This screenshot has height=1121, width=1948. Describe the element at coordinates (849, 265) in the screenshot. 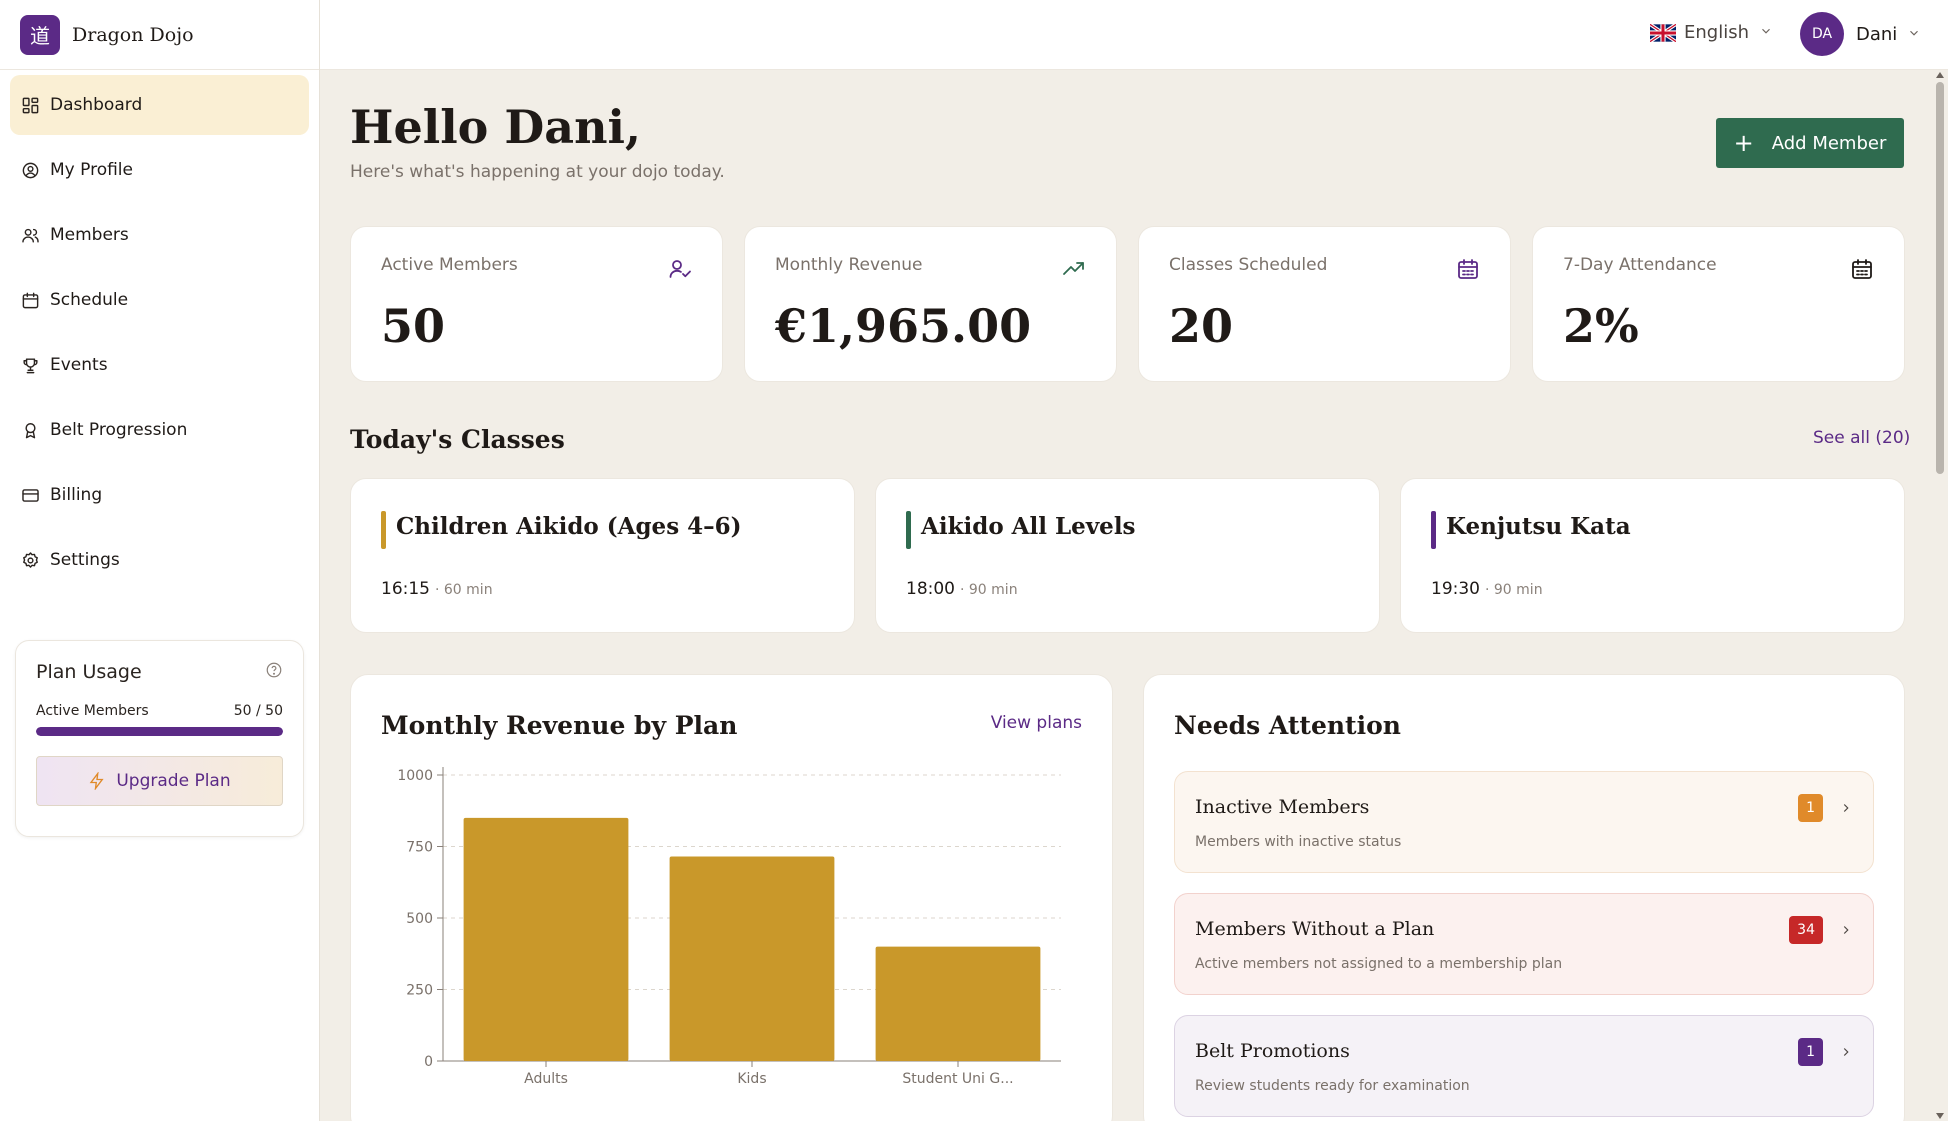

I see `stat-label: Monthly Revenue` at that location.